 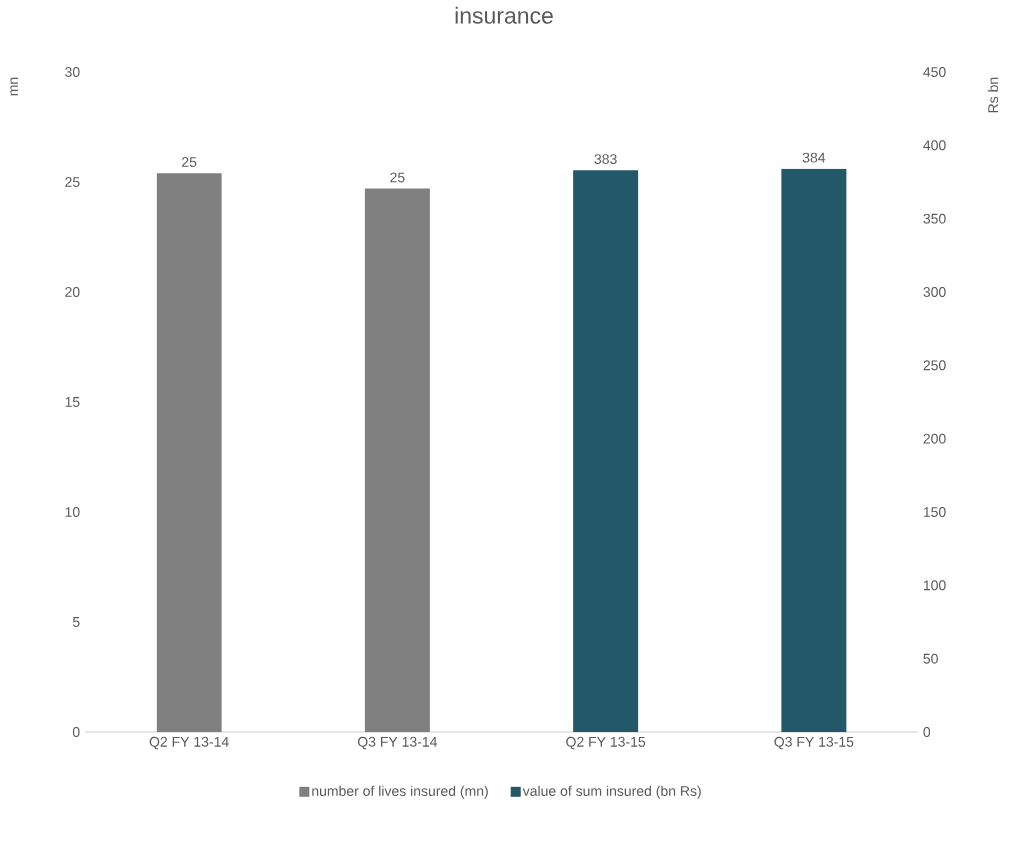 What do you see at coordinates (605, 159) in the screenshot?
I see `data-label: 383` at bounding box center [605, 159].